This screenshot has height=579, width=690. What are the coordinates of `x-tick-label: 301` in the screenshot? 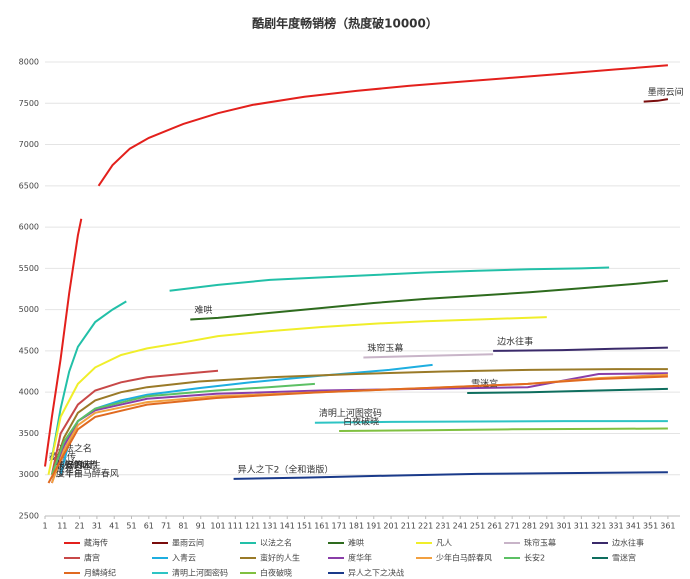 It's located at (563, 526).